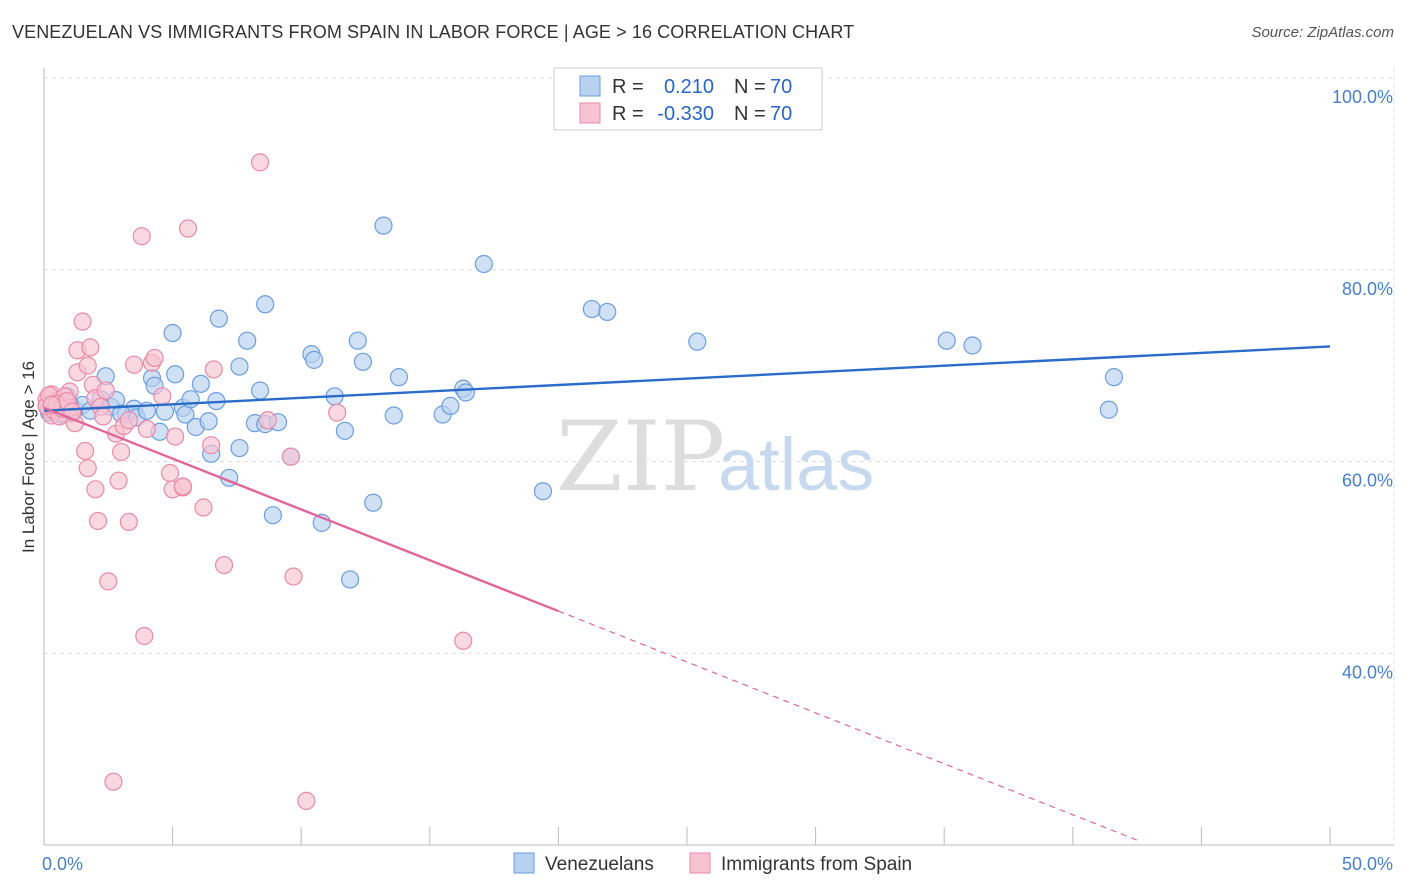 This screenshot has width=1406, height=892. Describe the element at coordinates (590, 113) in the screenshot. I see `legend-swatch-pink` at that location.